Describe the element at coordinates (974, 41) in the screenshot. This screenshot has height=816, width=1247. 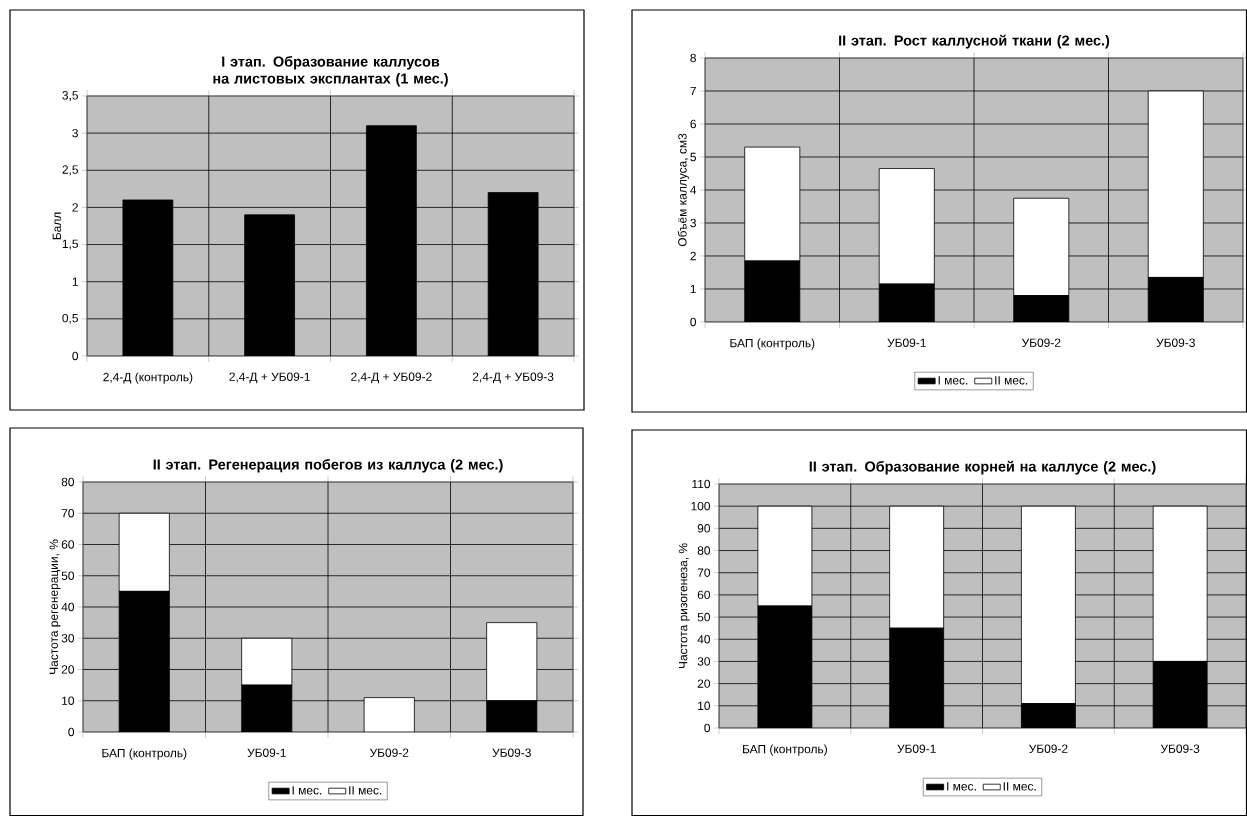
I see `chart-title: II этап. Рост каллусной ткани (2 мес.)` at that location.